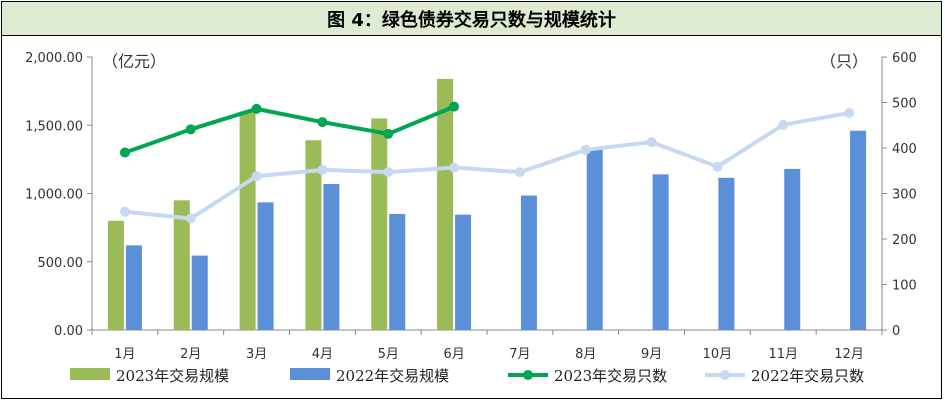 The width and height of the screenshot is (945, 402). What do you see at coordinates (610, 376) in the screenshot?
I see `legend-label-2023-count: 2023年交易只数` at bounding box center [610, 376].